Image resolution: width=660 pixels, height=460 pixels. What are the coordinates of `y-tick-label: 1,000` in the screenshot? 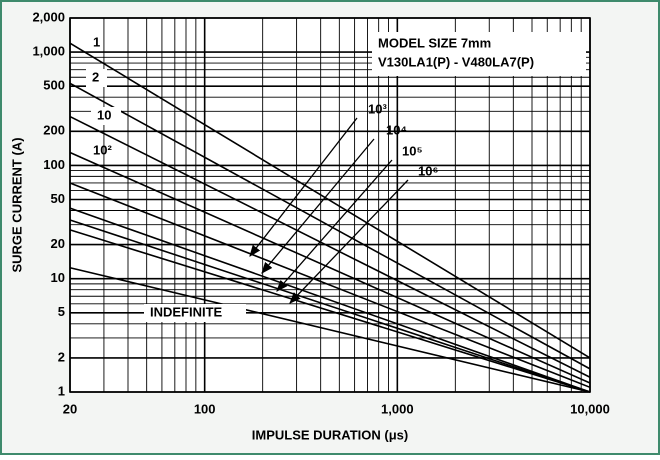 It's located at (48, 51).